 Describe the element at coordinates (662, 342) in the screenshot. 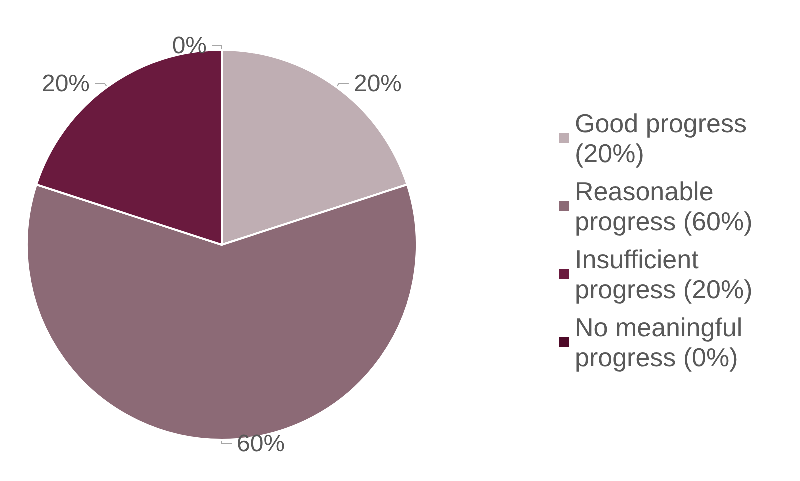

I see `legend-label: No meaningful progress (0%)` at that location.